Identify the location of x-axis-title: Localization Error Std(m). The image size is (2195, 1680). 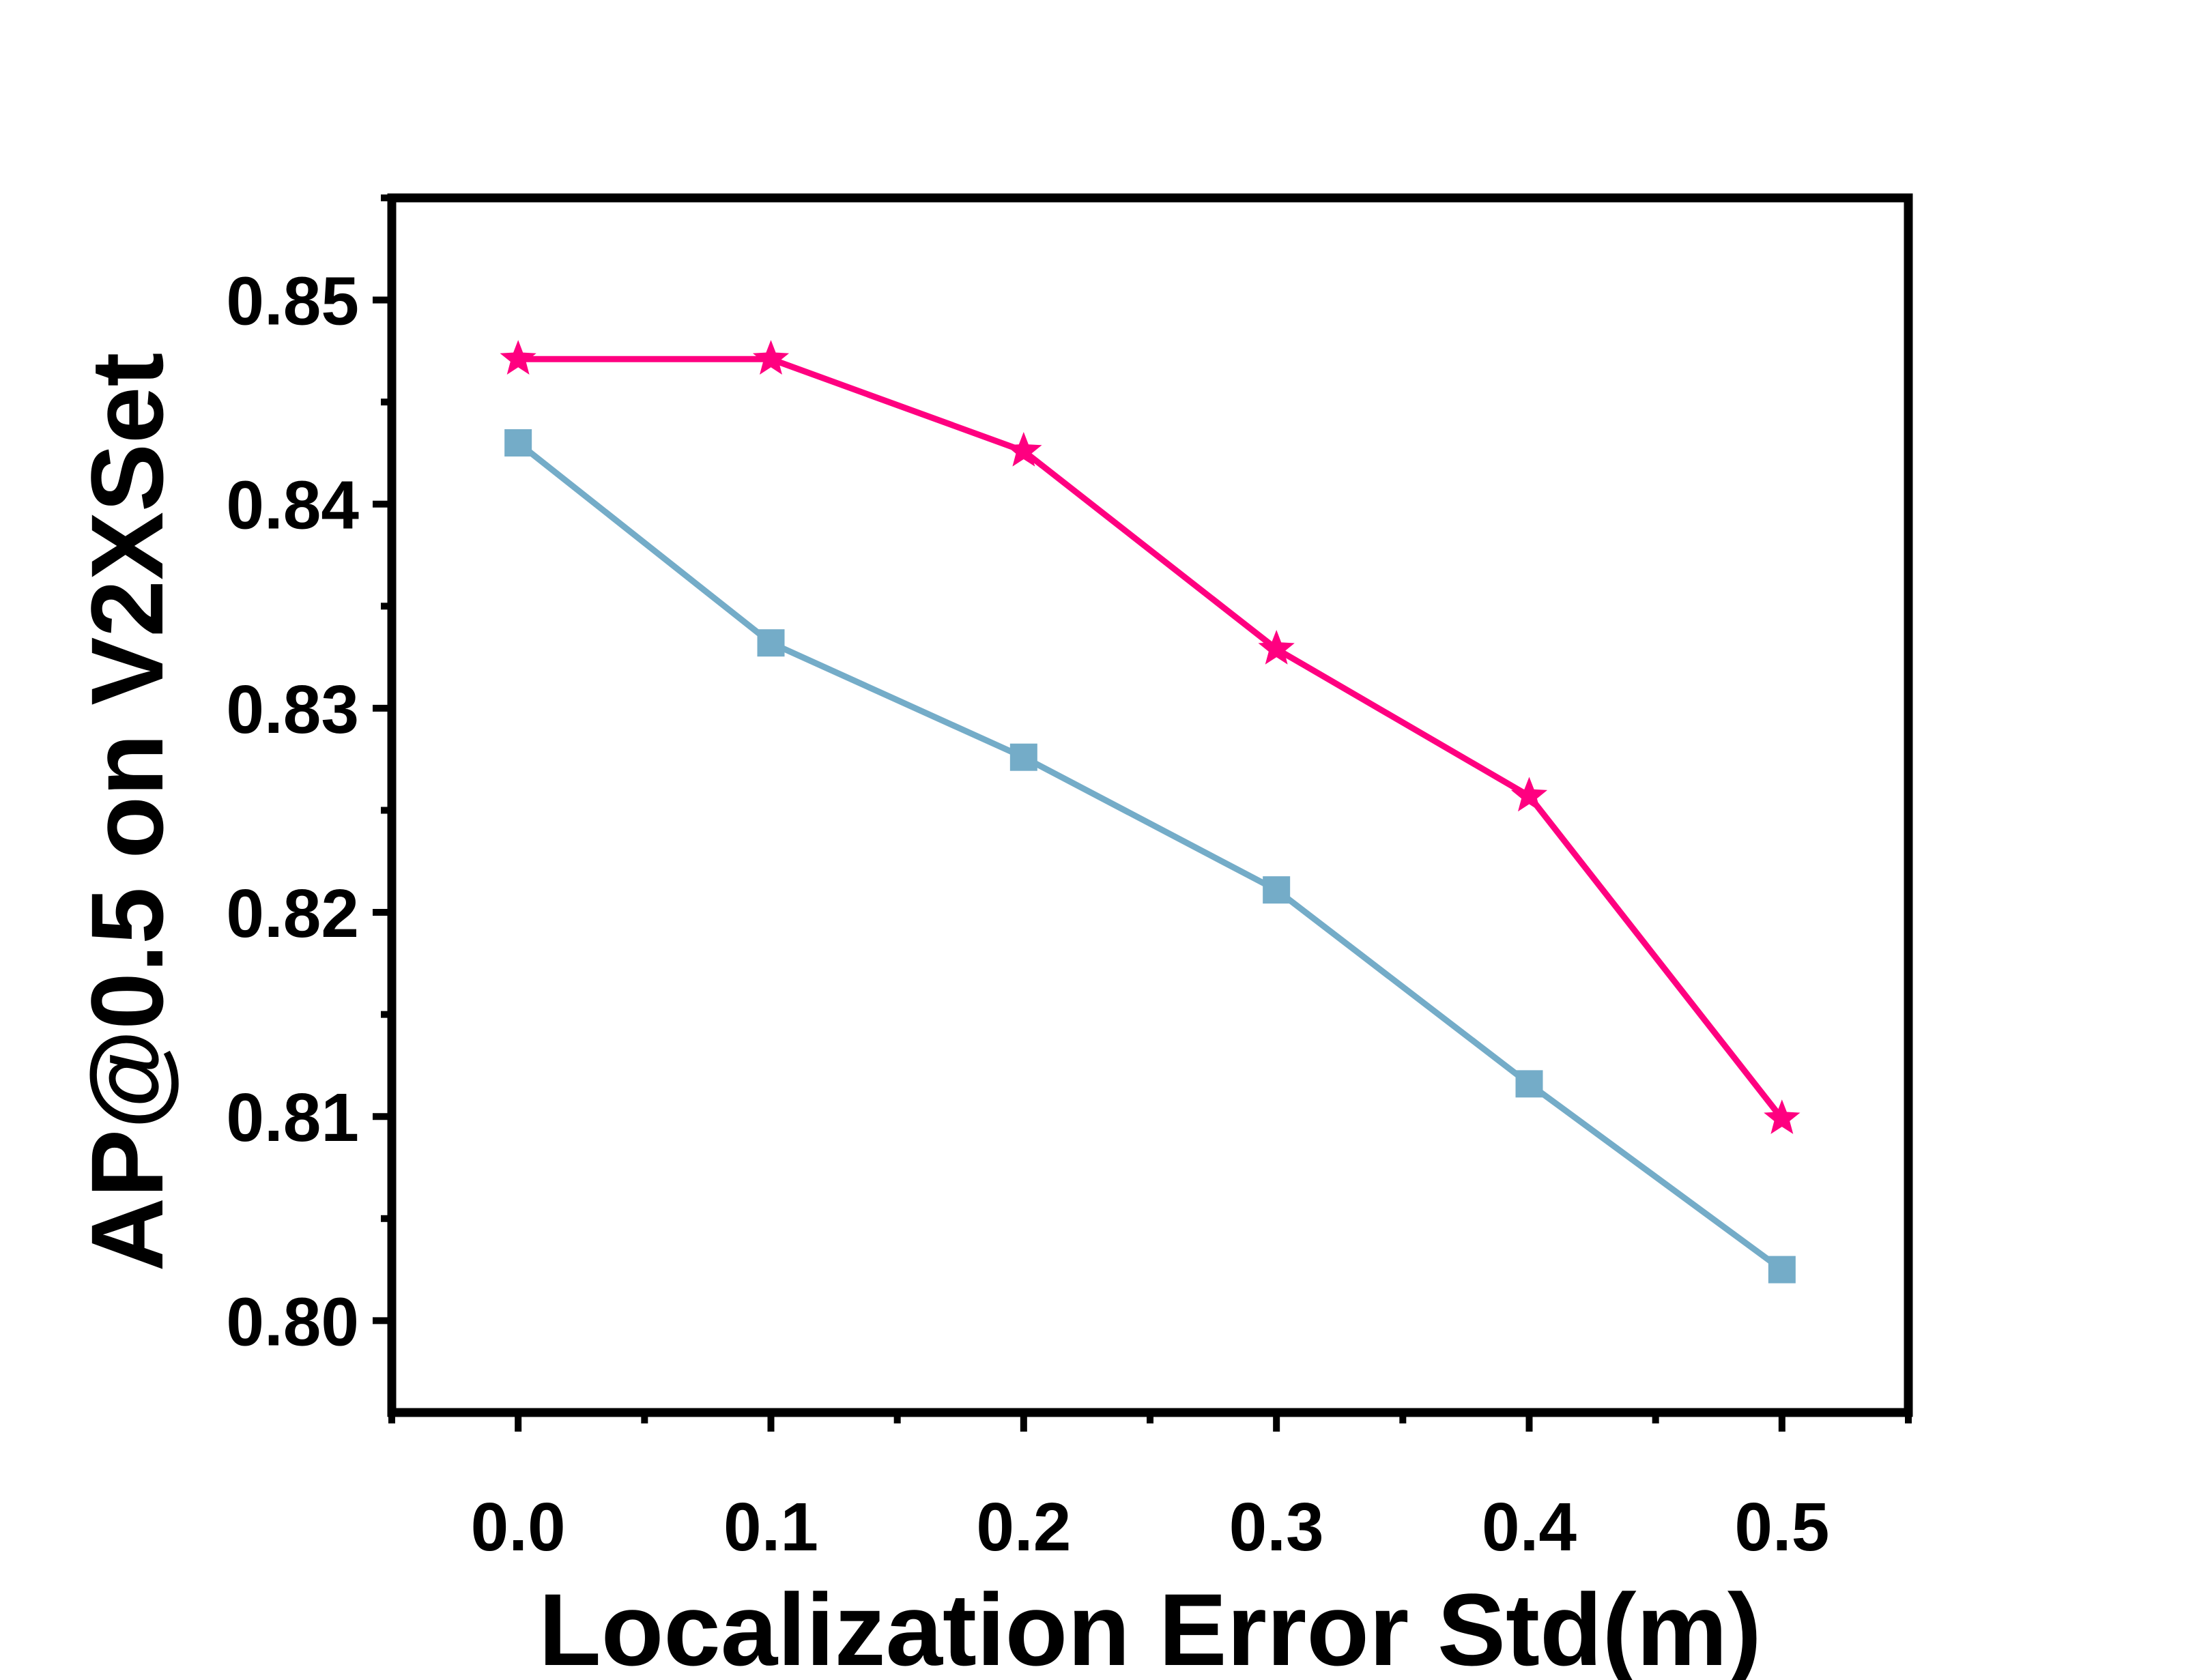
(1150, 1626).